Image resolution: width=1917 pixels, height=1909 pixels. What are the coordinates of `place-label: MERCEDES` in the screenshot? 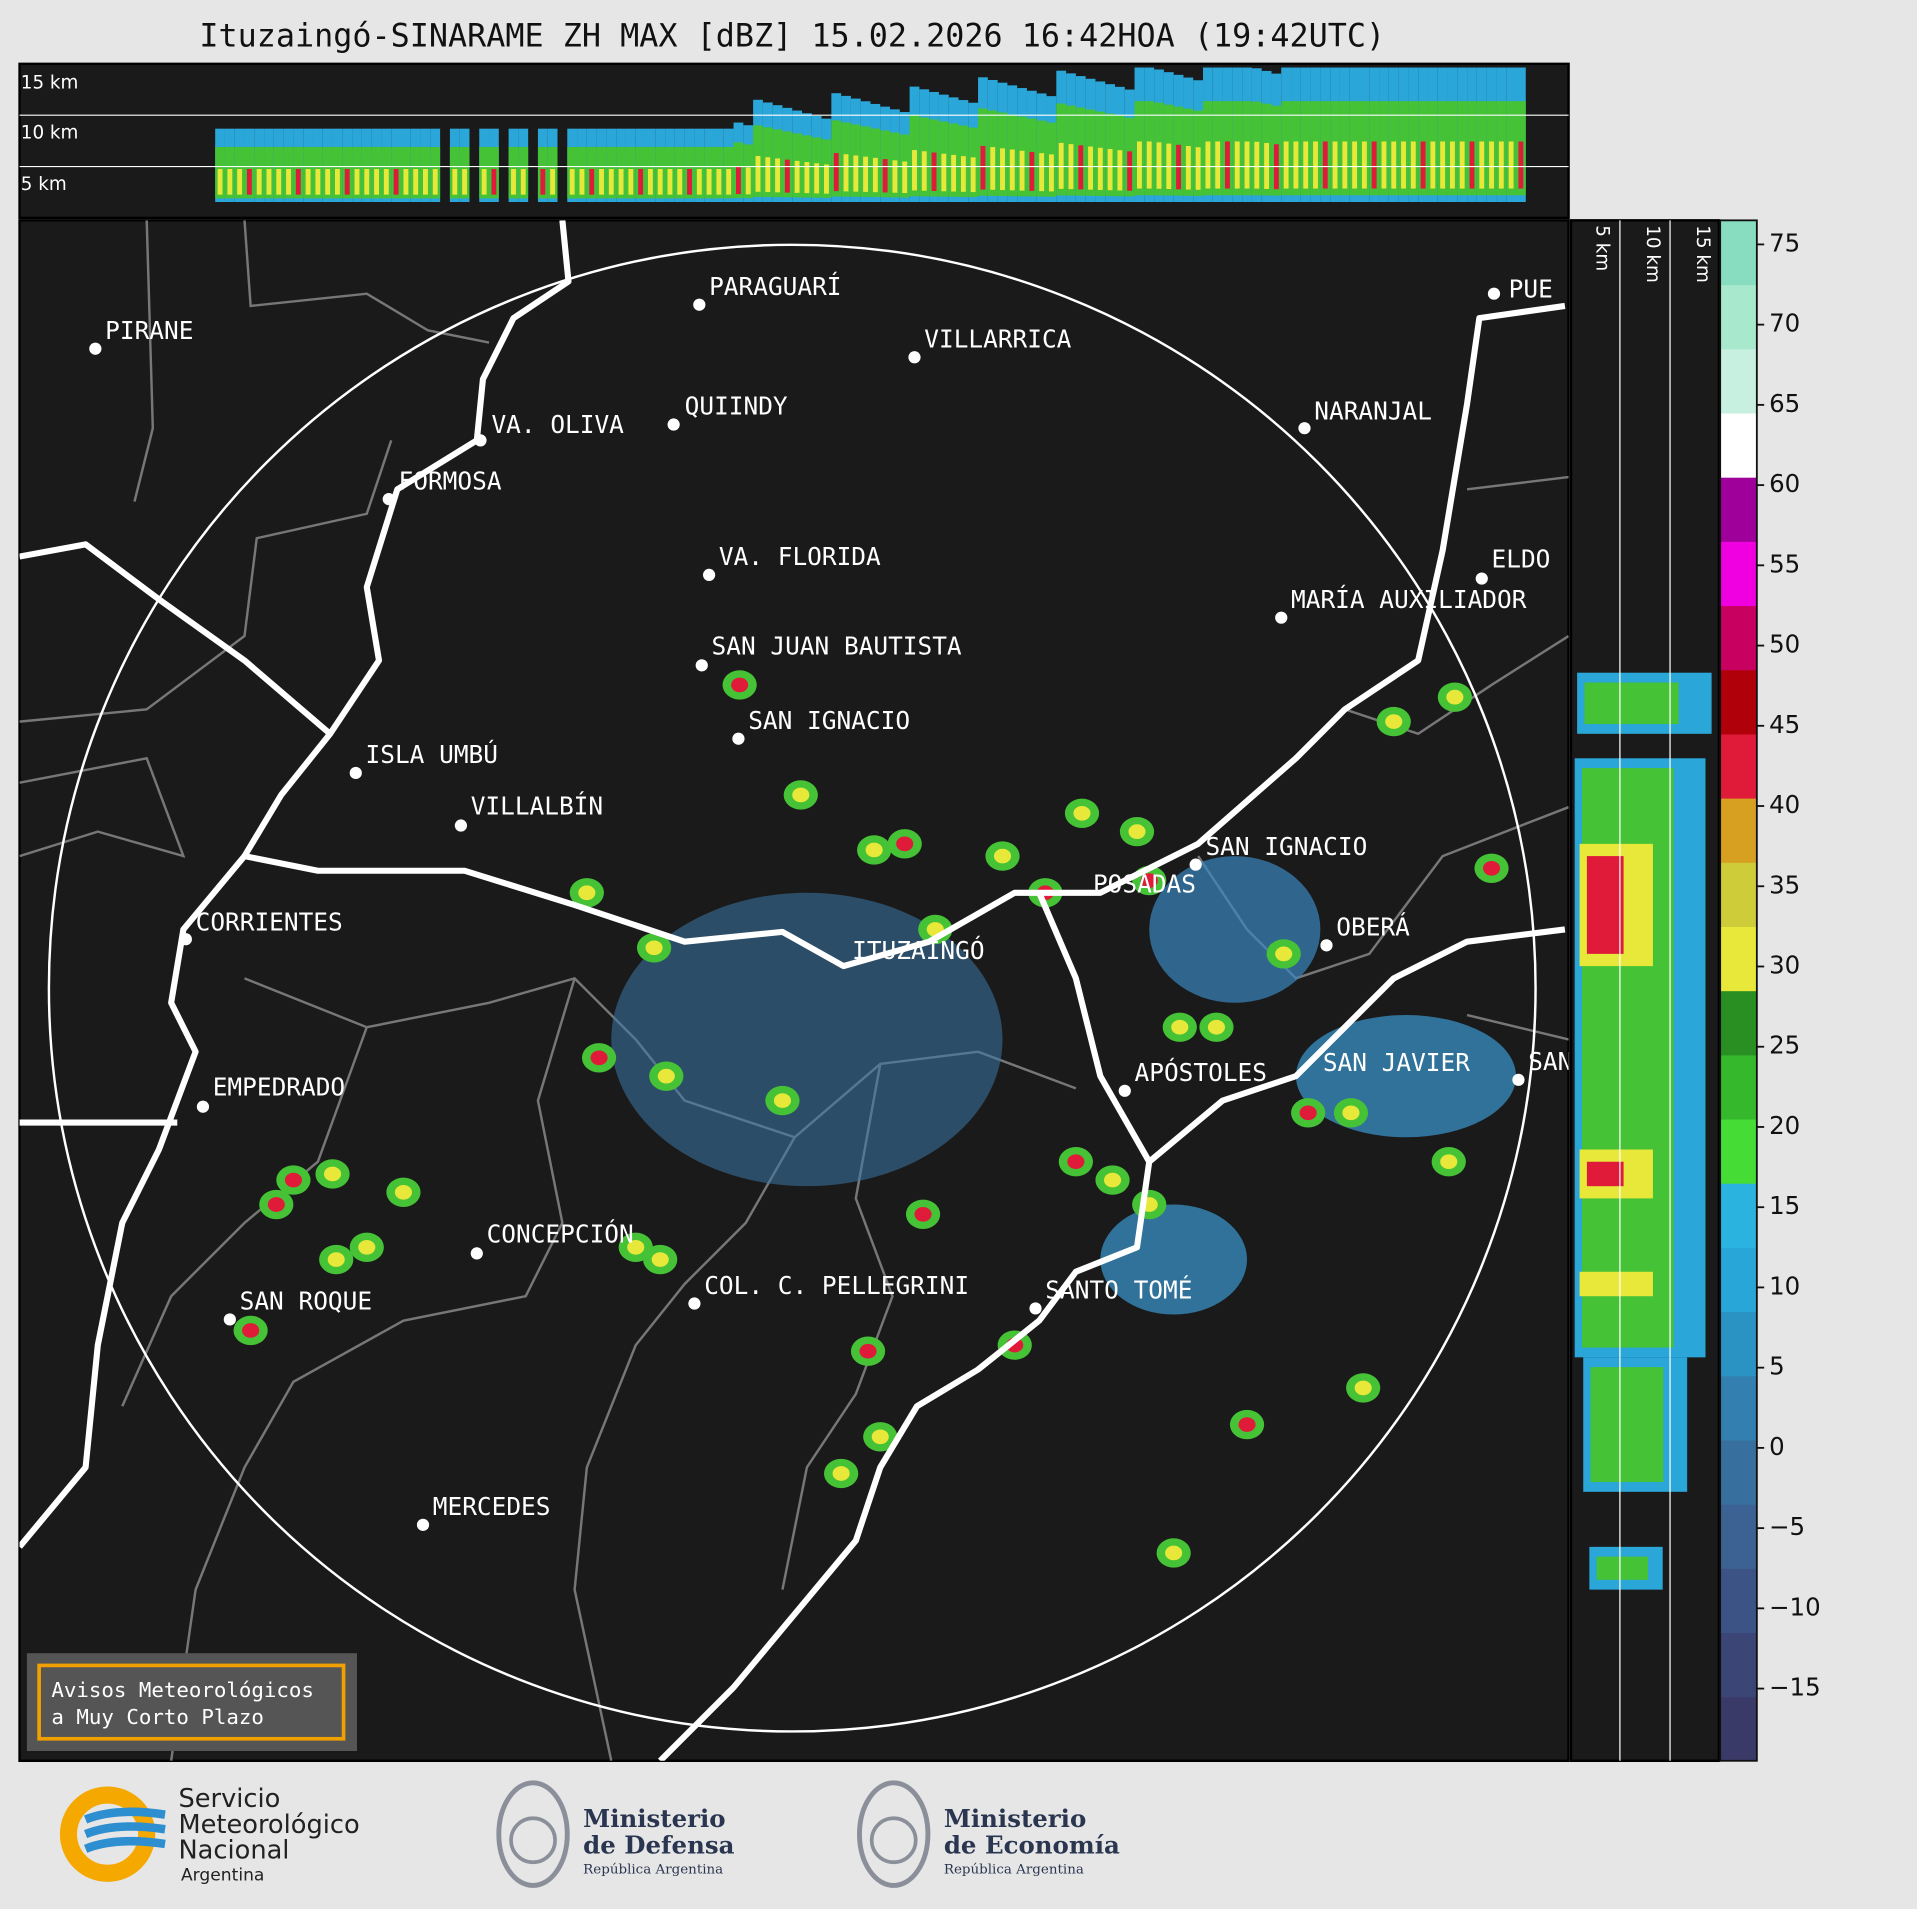 It's located at (492, 1506).